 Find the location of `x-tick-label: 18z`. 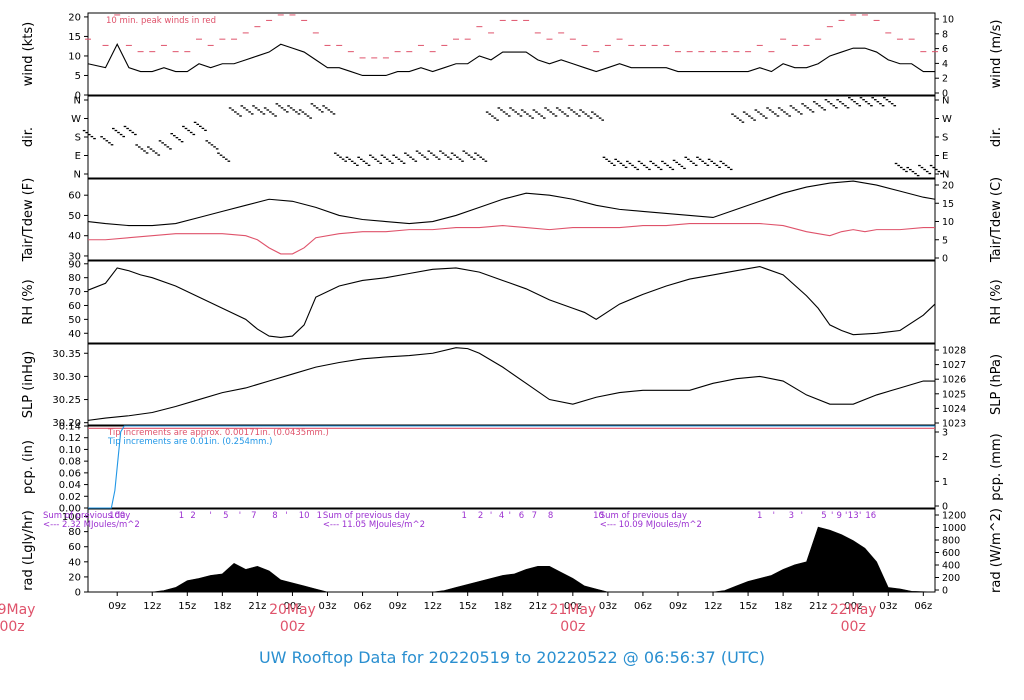

x-tick-label: 18z is located at coordinates (783, 606).